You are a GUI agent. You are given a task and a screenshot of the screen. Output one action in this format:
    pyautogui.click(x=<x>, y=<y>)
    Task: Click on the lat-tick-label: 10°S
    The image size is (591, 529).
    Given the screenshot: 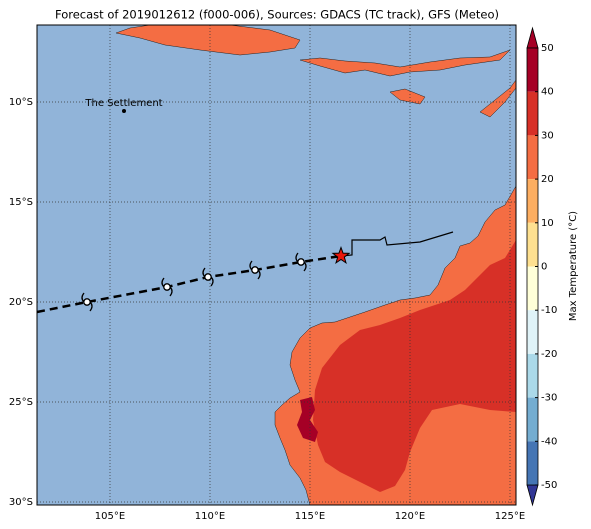 What is the action you would take?
    pyautogui.click(x=21, y=102)
    